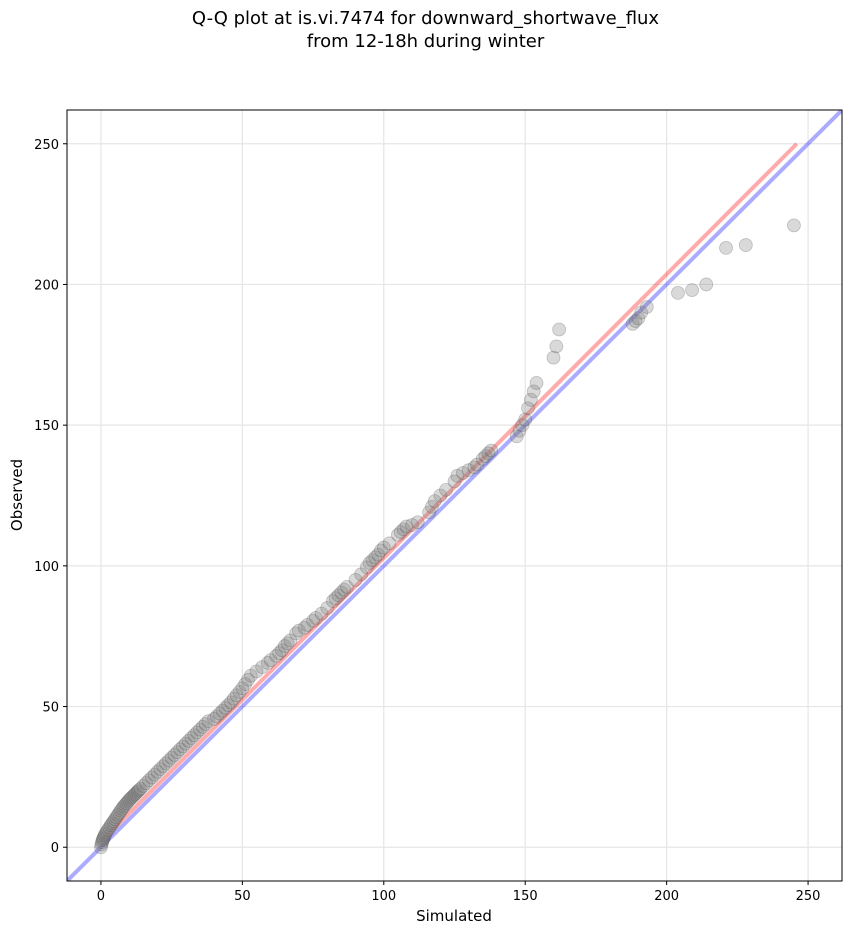  I want to click on x-tick-label: 250, so click(808, 896).